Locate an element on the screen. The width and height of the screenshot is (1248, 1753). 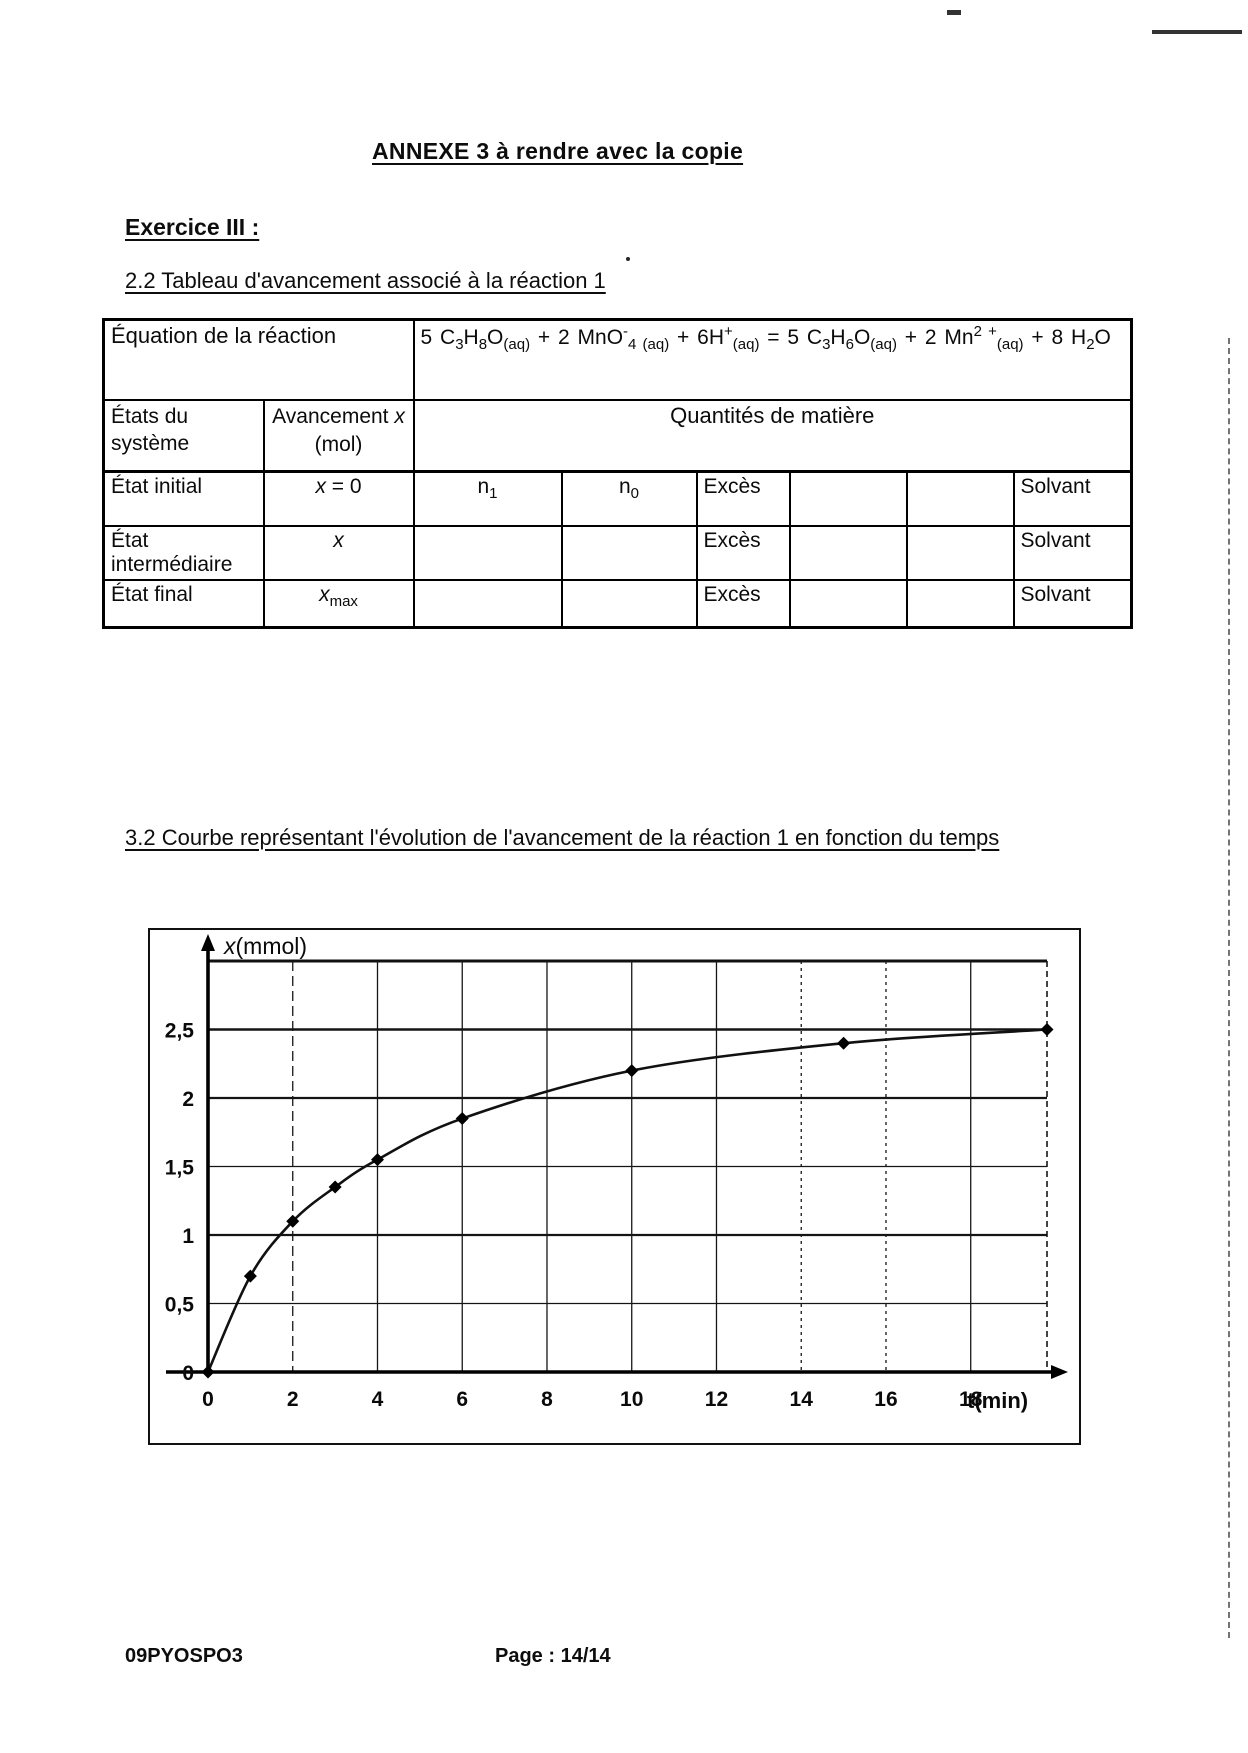
quantity-cell: n0 is located at coordinates (629, 498).